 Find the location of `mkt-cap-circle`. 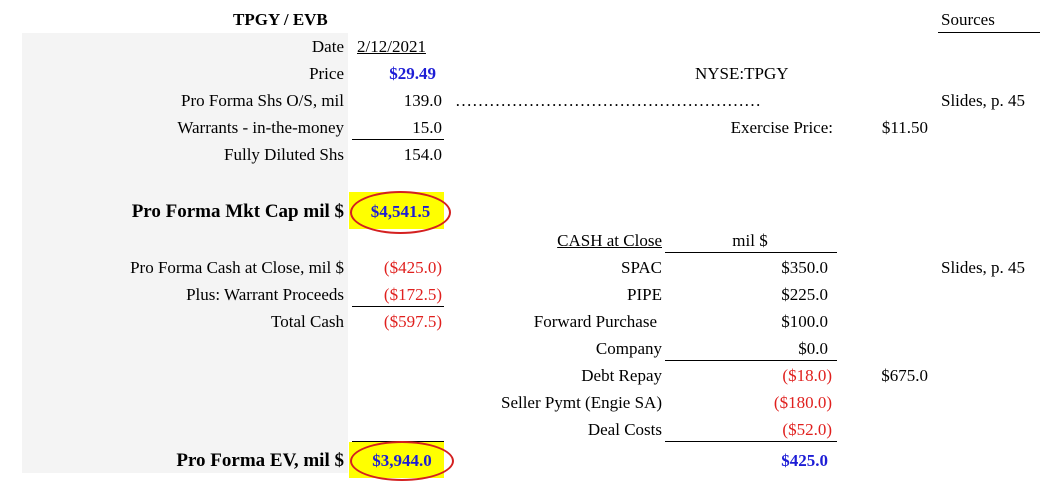

mkt-cap-circle is located at coordinates (400, 212).